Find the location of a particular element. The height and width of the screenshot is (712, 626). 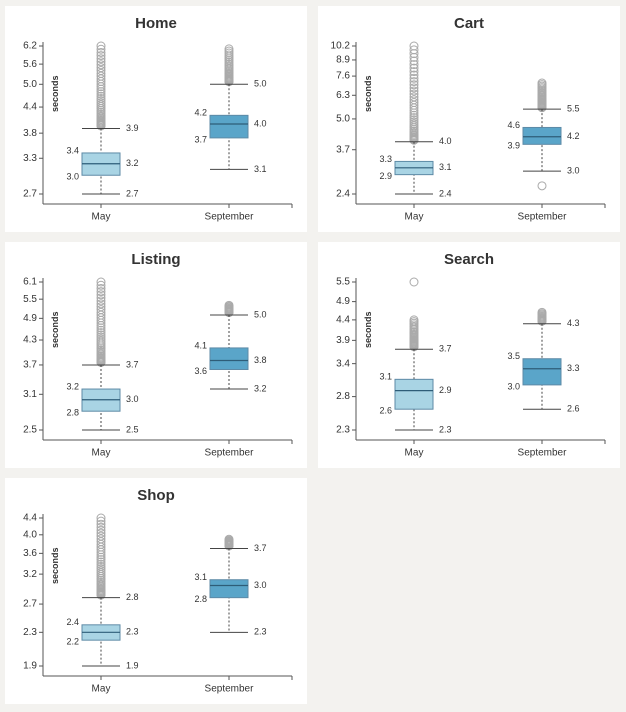

median-label: 3.3 is located at coordinates (573, 368).